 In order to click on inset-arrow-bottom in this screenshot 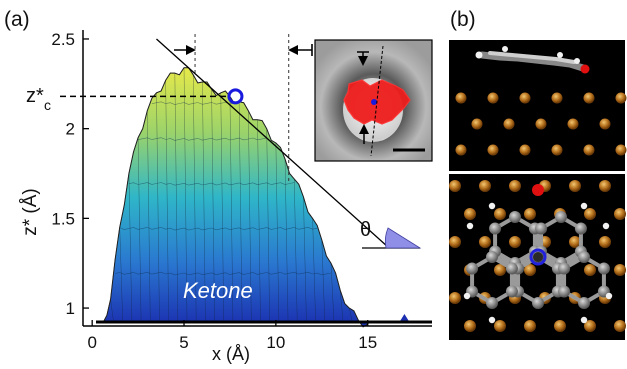, I will do `click(364, 129)`.